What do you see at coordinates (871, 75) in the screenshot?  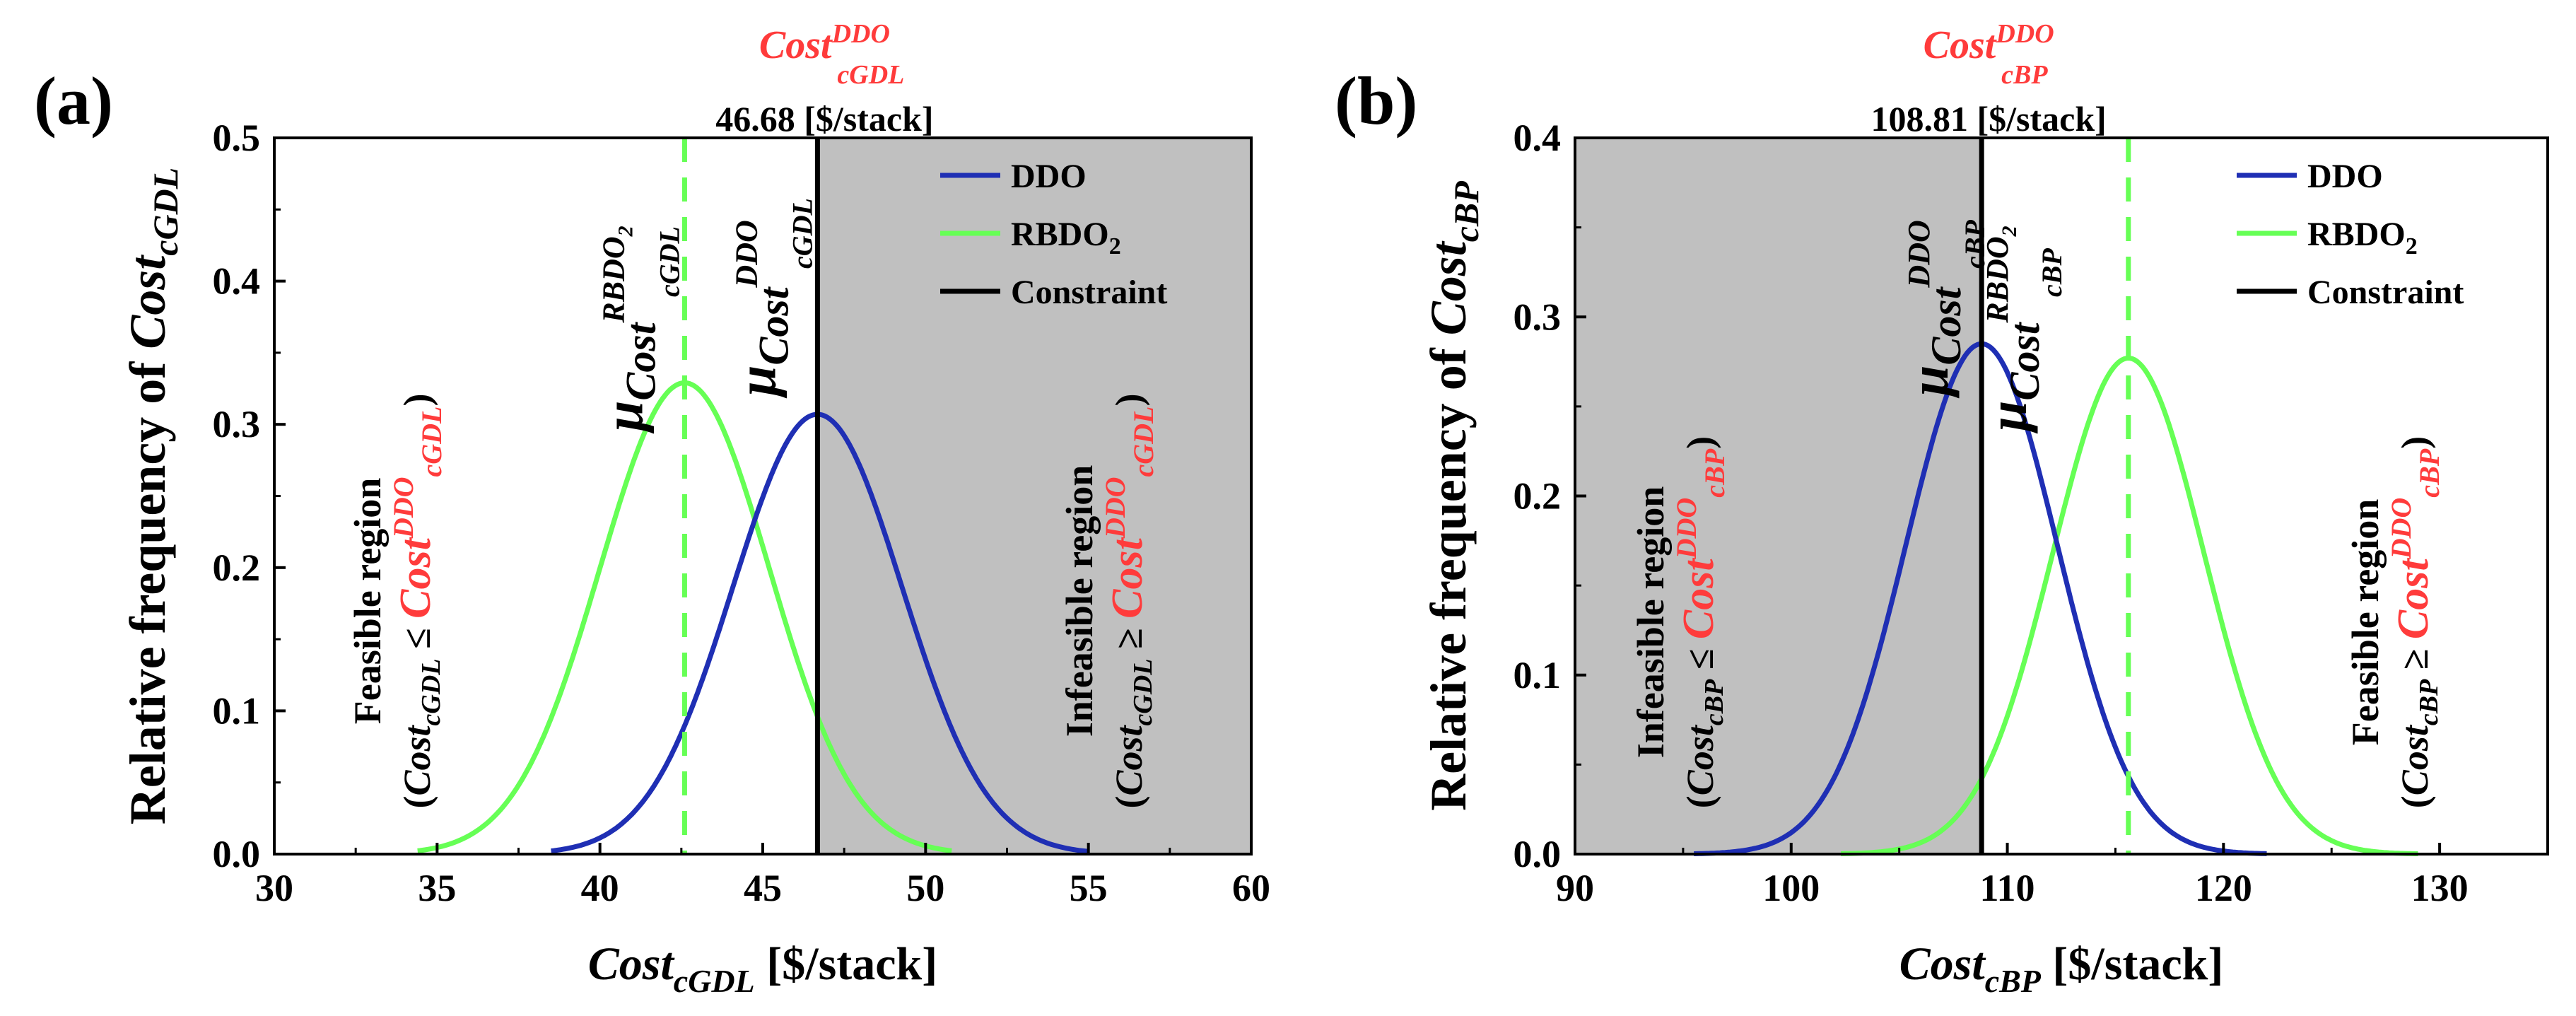 I see `constraint-cost-sub: cGDL` at bounding box center [871, 75].